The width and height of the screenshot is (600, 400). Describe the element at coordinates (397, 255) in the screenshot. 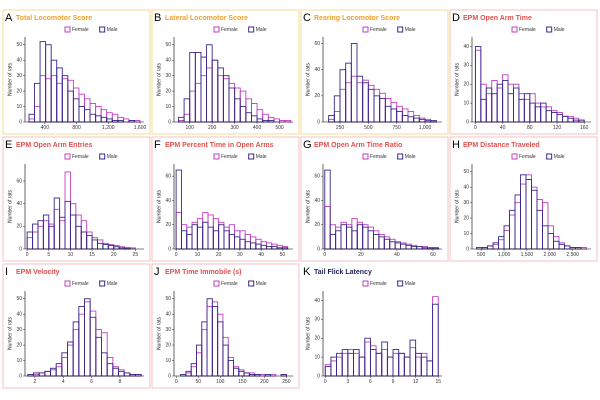

I see `x-tick-label: 40` at that location.